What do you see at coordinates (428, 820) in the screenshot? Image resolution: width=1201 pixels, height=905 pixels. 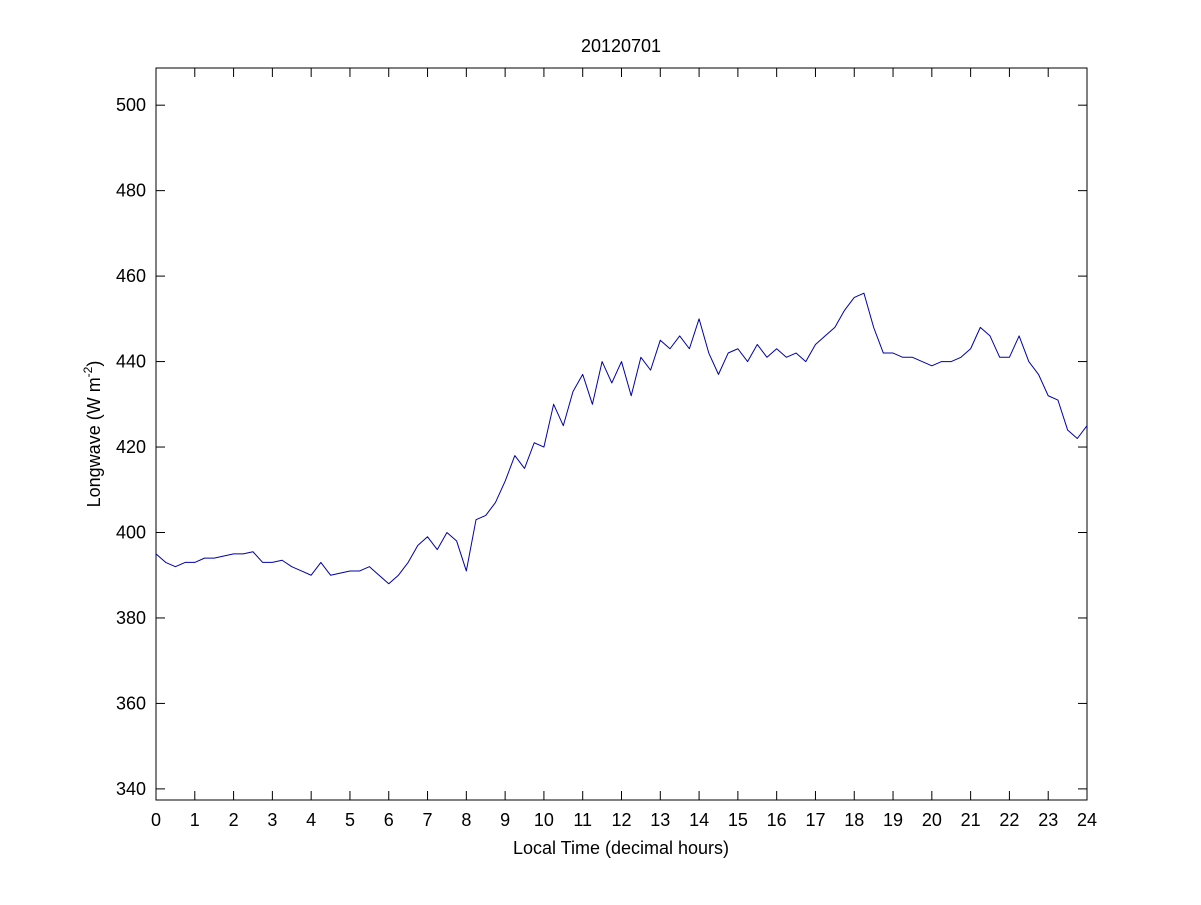 I see `x-tick-label: 7` at bounding box center [428, 820].